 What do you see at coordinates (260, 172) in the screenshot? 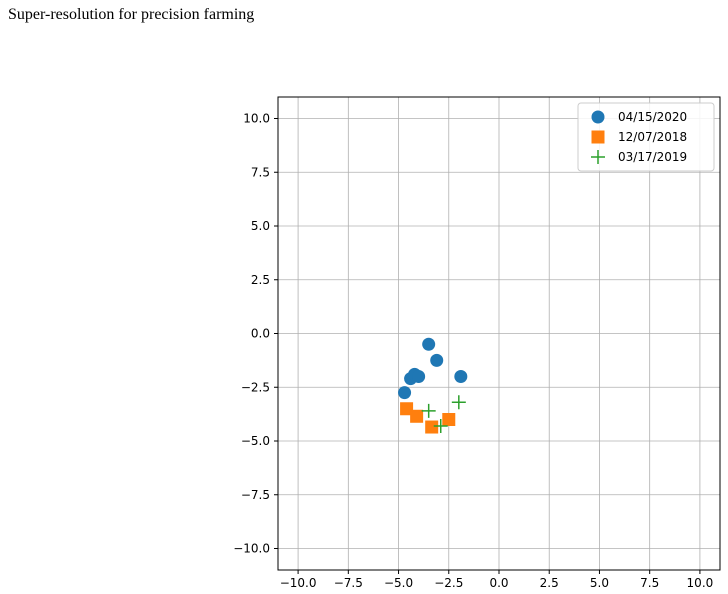
I see `y-tick-label: 7.5` at bounding box center [260, 172].